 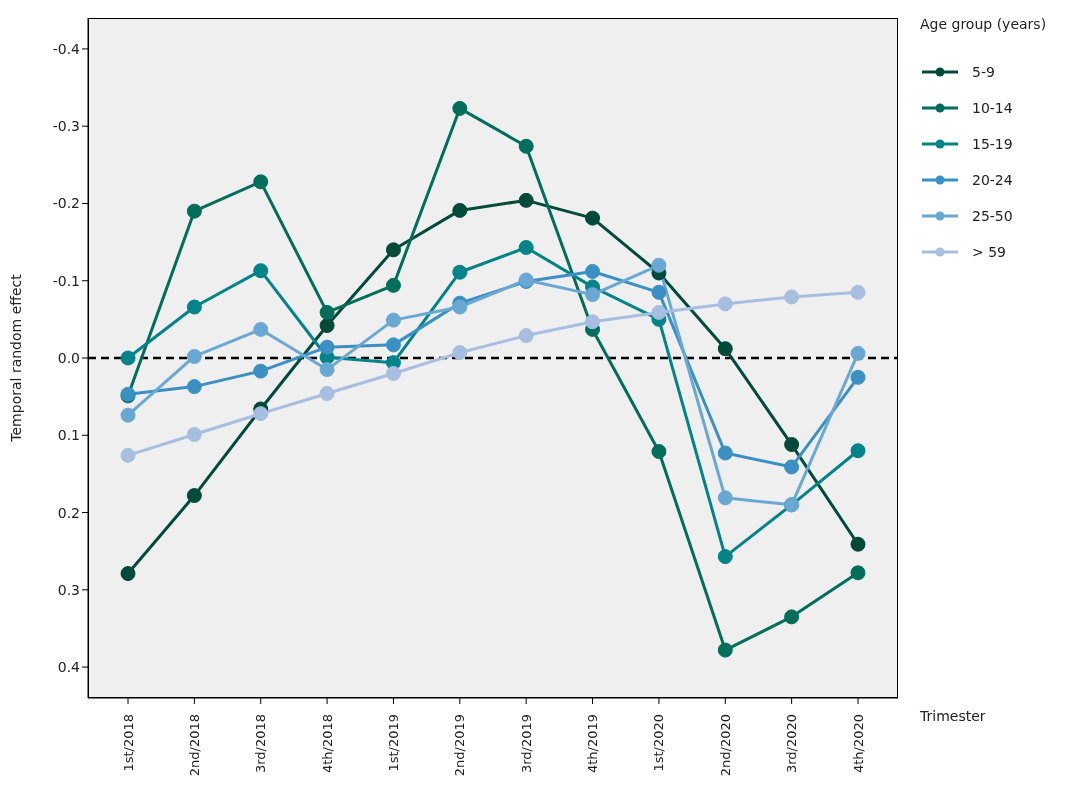 I want to click on y-tick-label: 0.2, so click(x=68, y=512).